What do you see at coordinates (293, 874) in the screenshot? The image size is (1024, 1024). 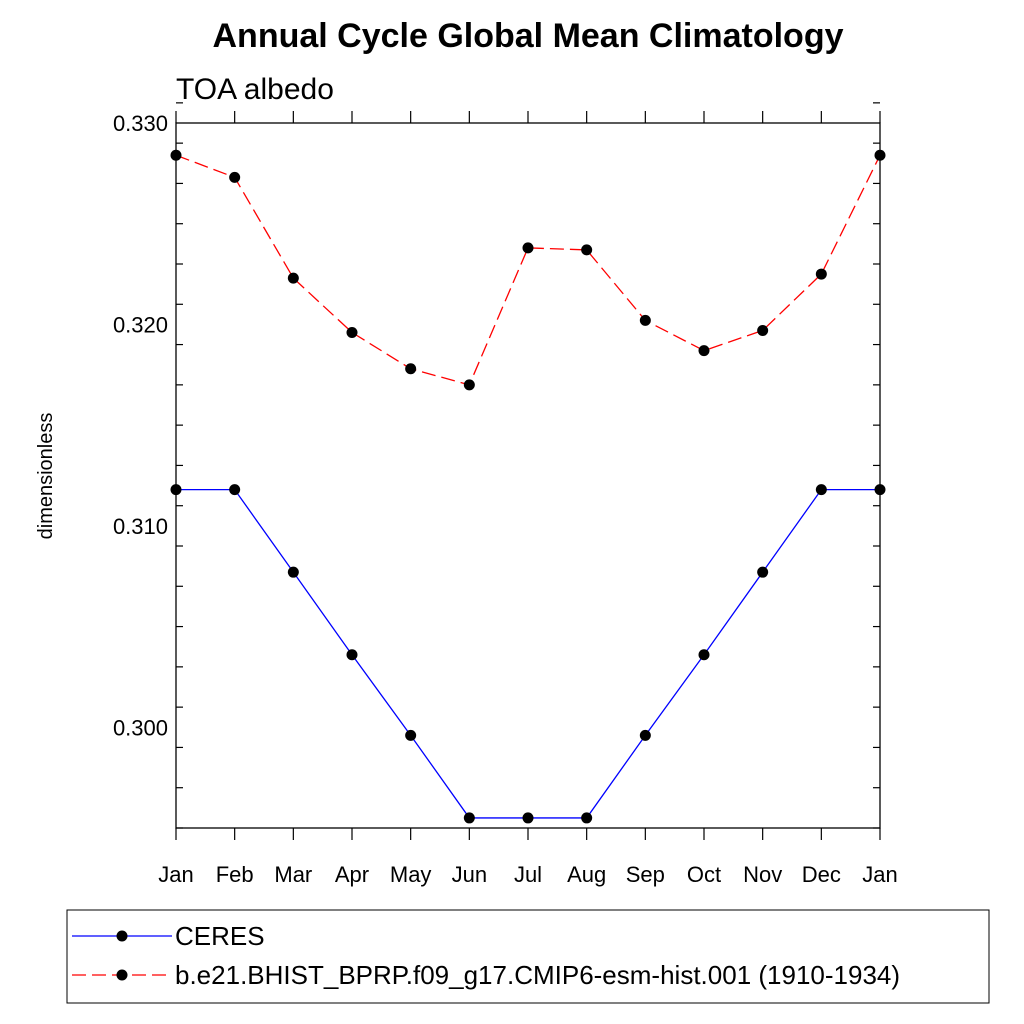 I see `x-tick-label: Mar` at bounding box center [293, 874].